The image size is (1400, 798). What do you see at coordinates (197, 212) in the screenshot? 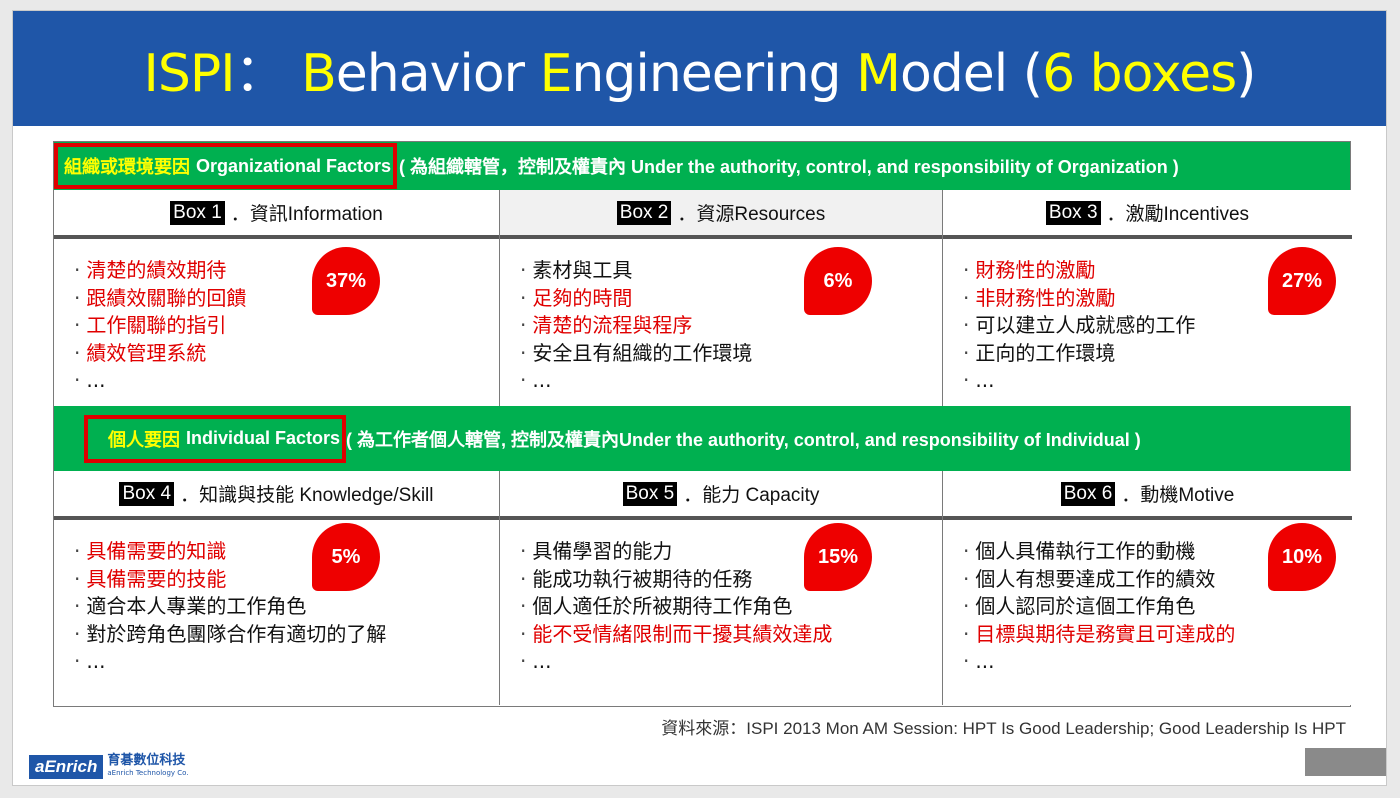
I see `box-tag: Box 1` at bounding box center [197, 212].